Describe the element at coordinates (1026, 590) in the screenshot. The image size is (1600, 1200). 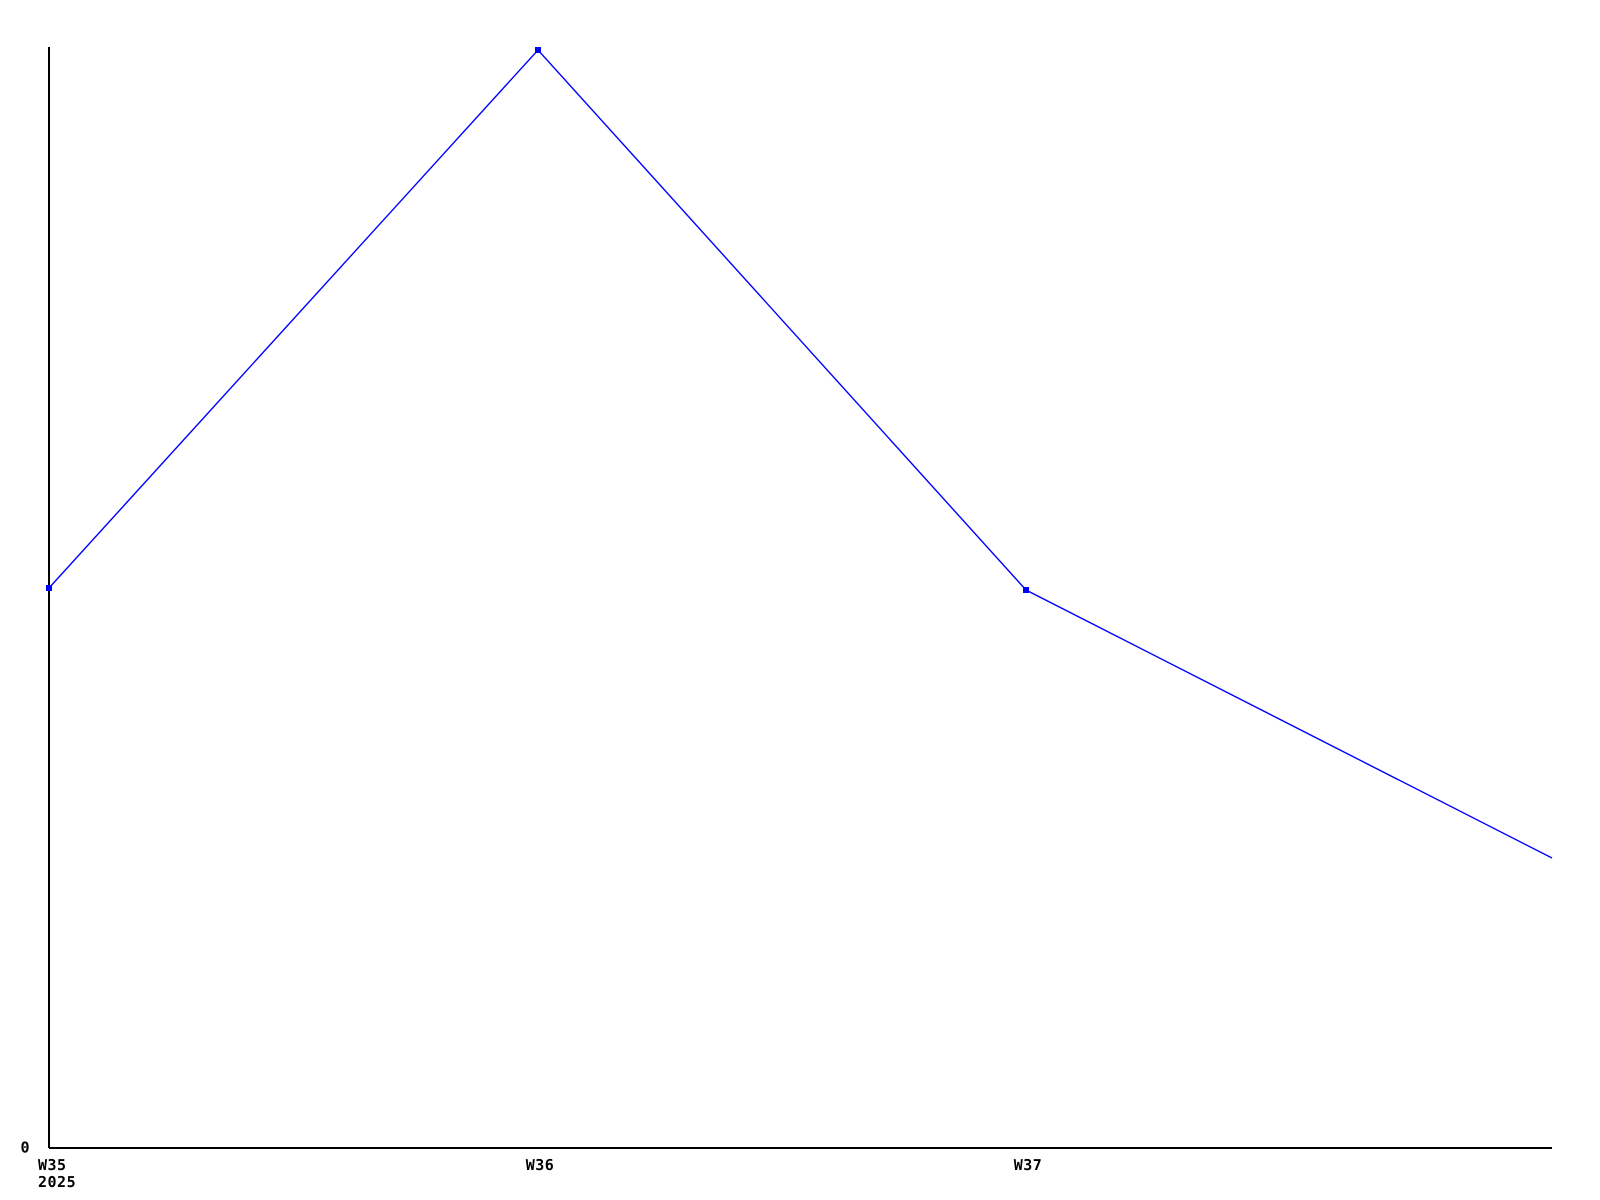
I see `data-point-marker-w37` at that location.